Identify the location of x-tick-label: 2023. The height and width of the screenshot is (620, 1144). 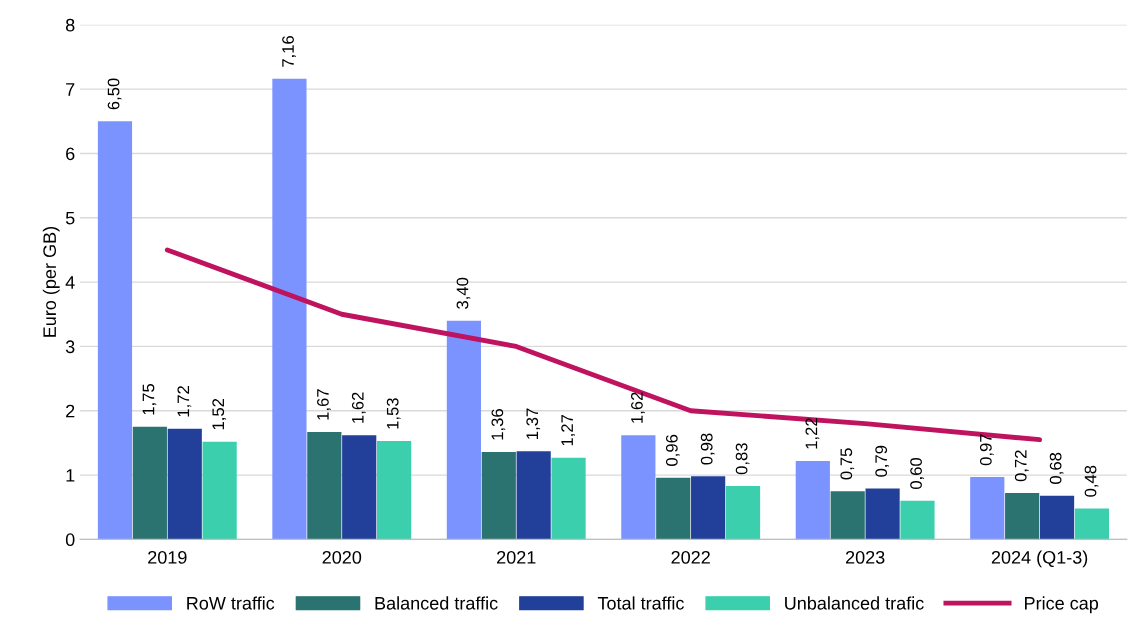
(865, 557).